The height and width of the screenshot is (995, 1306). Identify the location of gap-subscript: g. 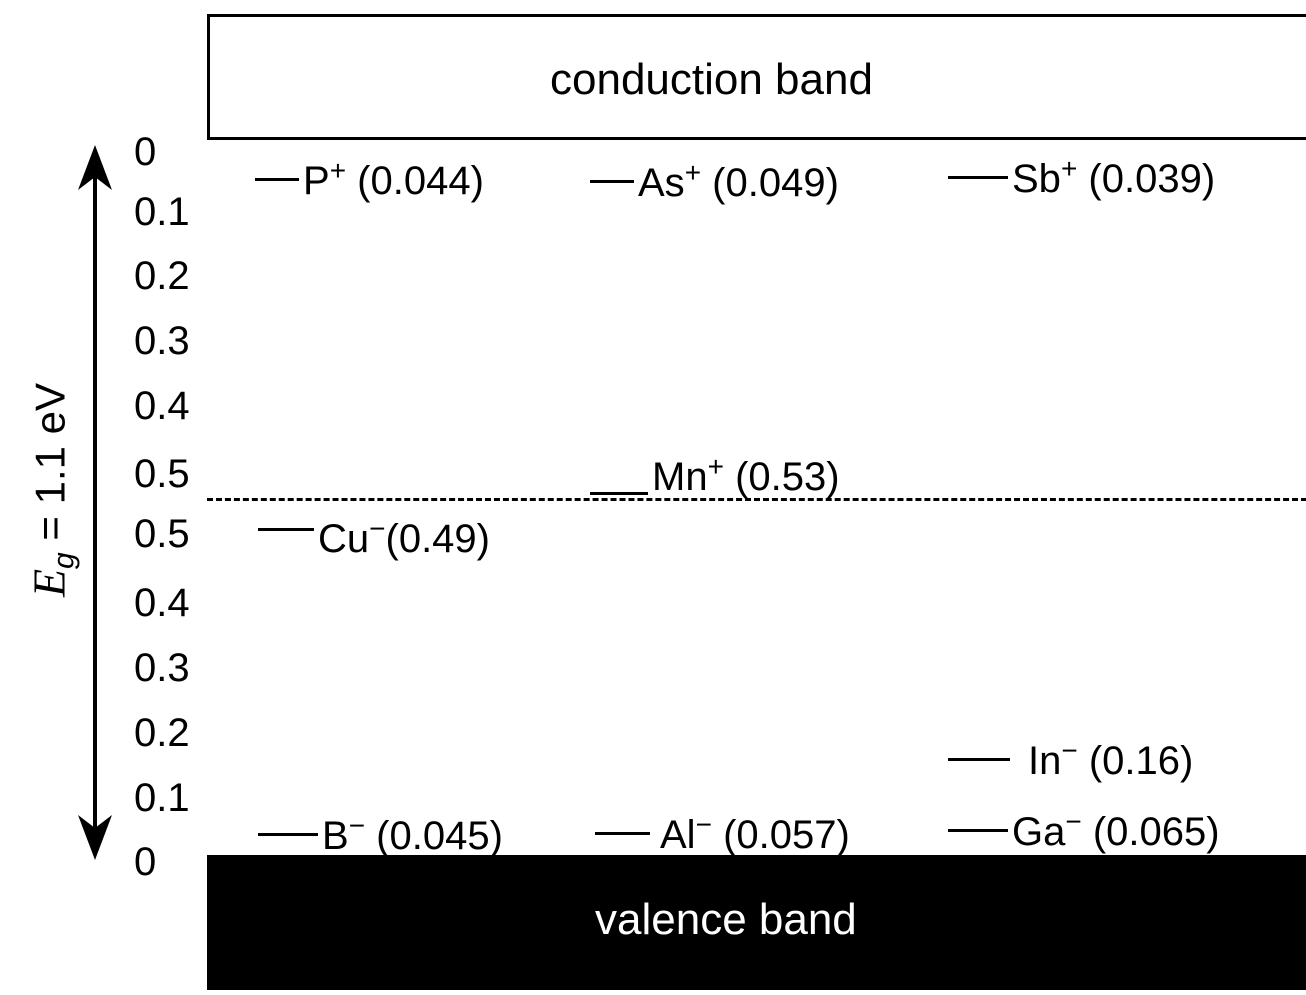
(64, 560).